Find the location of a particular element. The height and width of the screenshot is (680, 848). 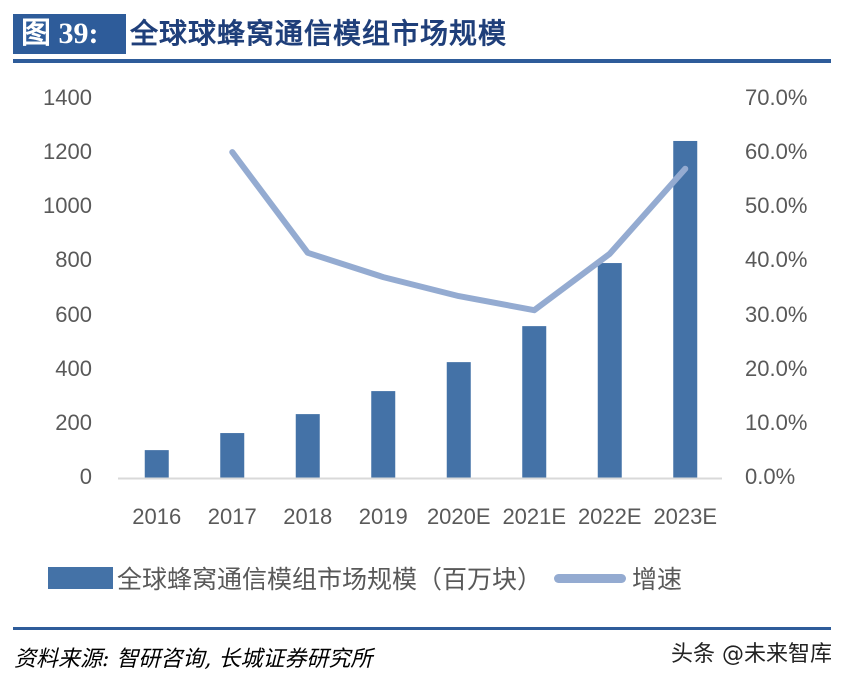

left-y-tick-label: 200 is located at coordinates (73, 422).